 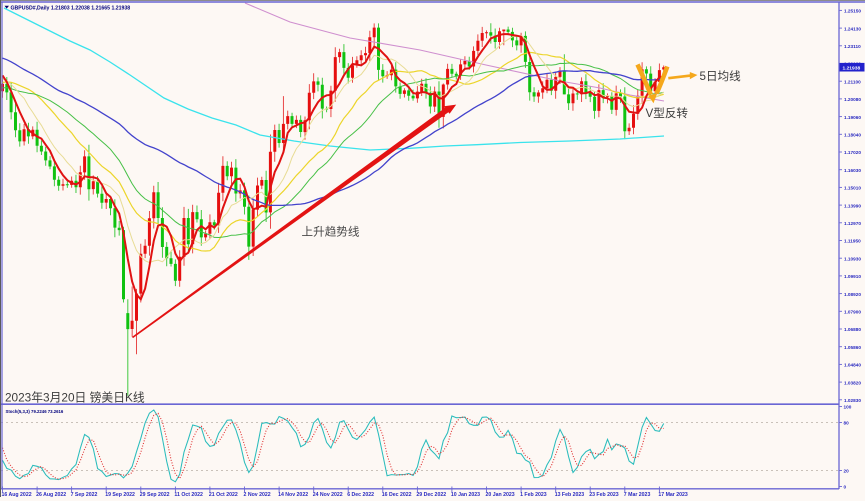 I want to click on svg-text: 11 Oct 2022, so click(x=188, y=495).